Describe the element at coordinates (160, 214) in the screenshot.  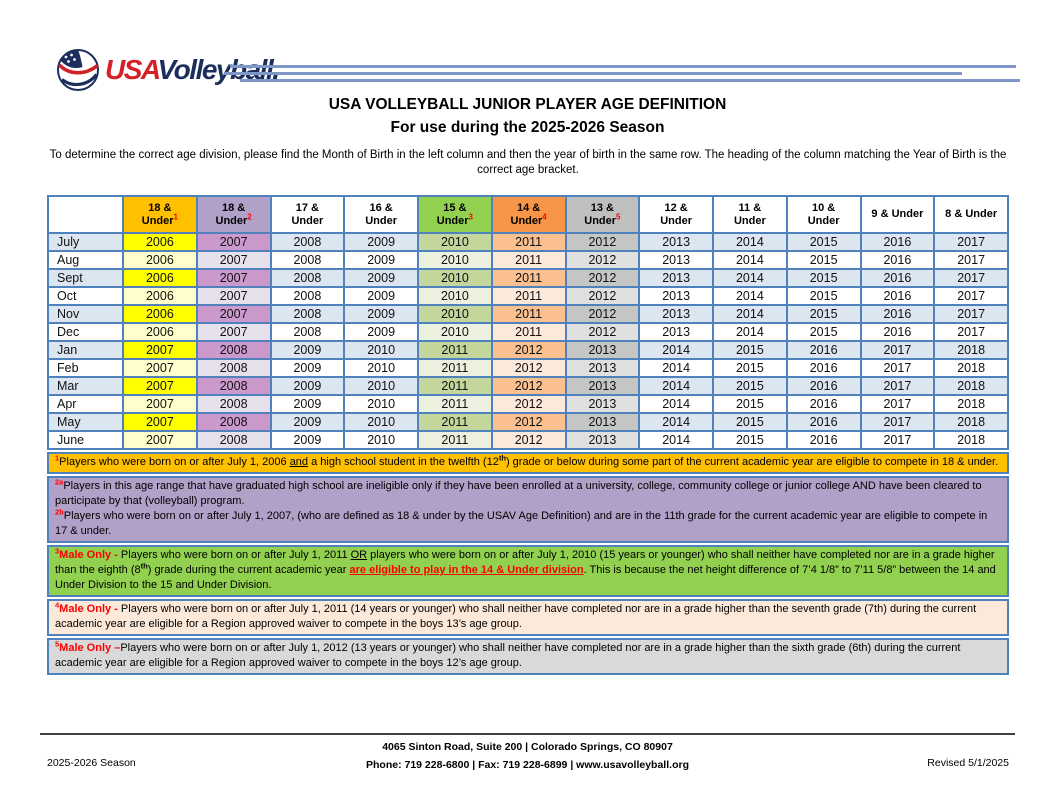
I see `column-header-18-under-1: 18 & Under1` at that location.